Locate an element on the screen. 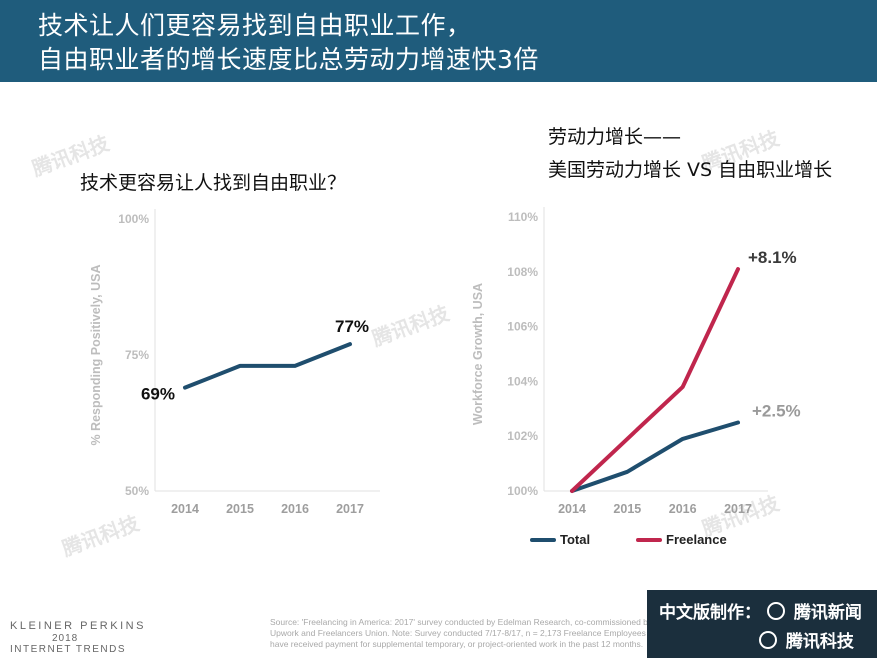  y-tick-label: 50% is located at coordinates (137, 491).